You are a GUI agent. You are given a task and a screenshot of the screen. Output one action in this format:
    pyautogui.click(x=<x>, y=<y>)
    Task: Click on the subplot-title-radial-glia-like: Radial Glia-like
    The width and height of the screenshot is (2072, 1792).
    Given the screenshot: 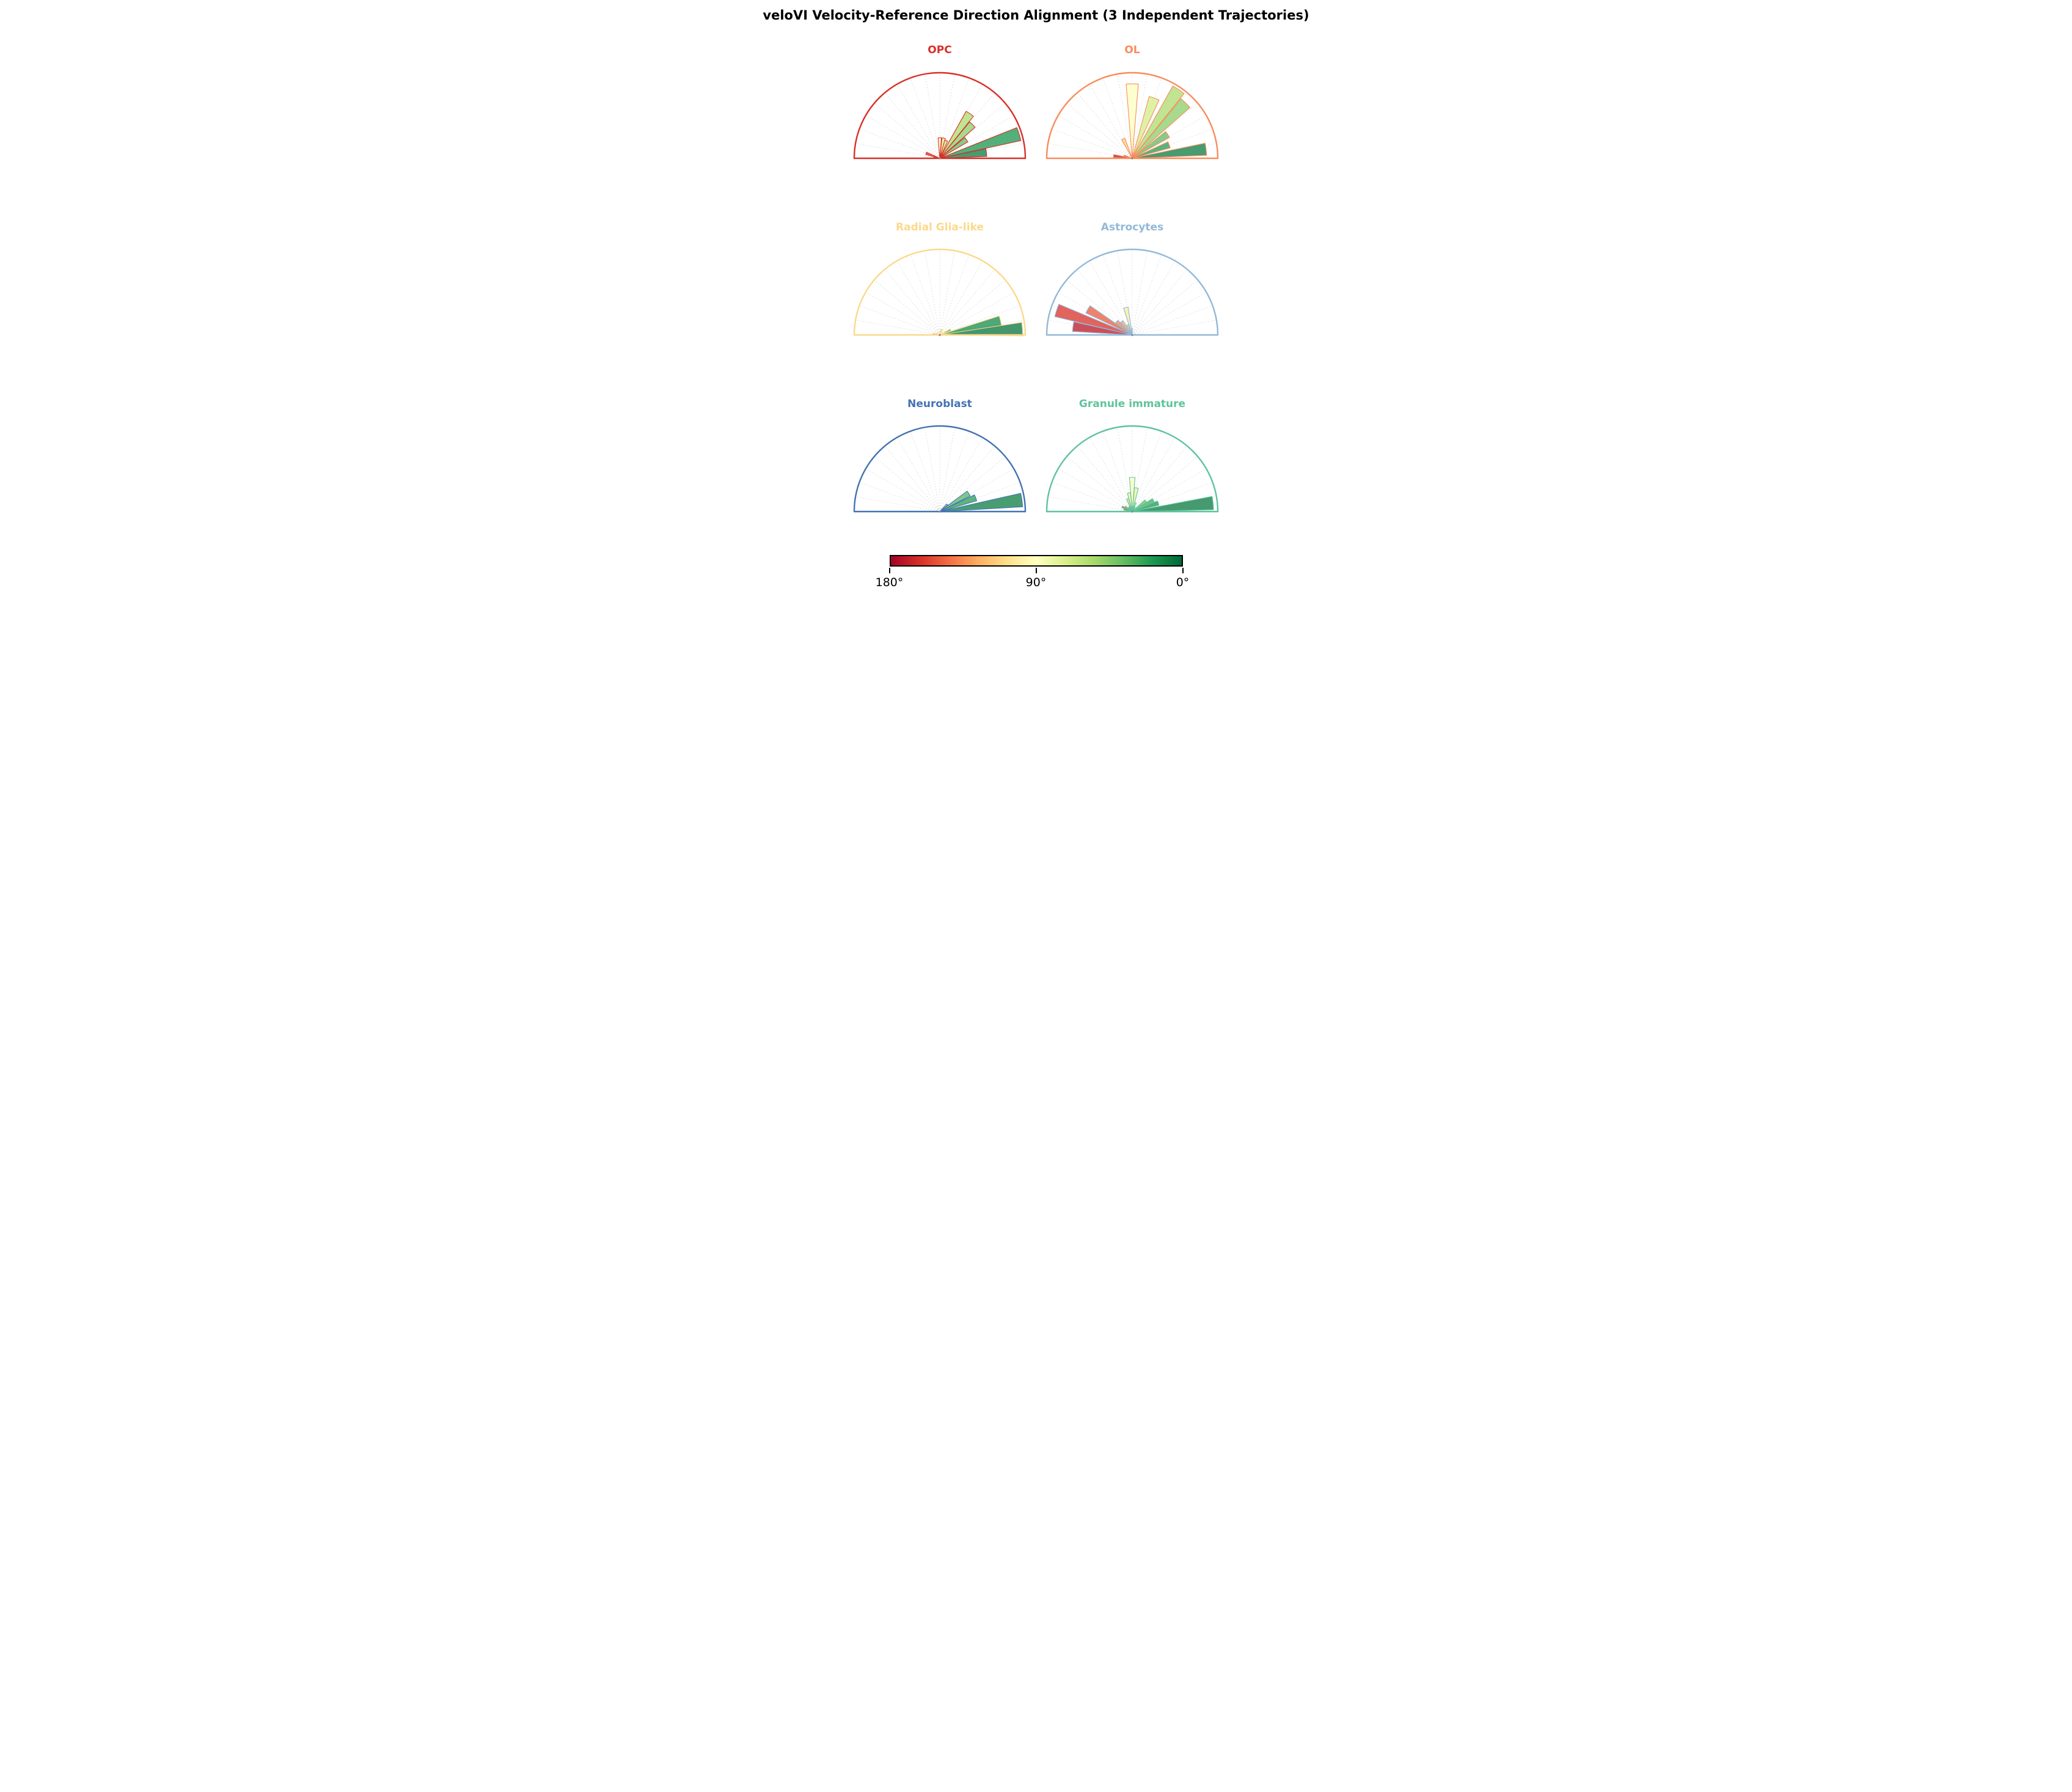 What is the action you would take?
    pyautogui.click(x=940, y=227)
    